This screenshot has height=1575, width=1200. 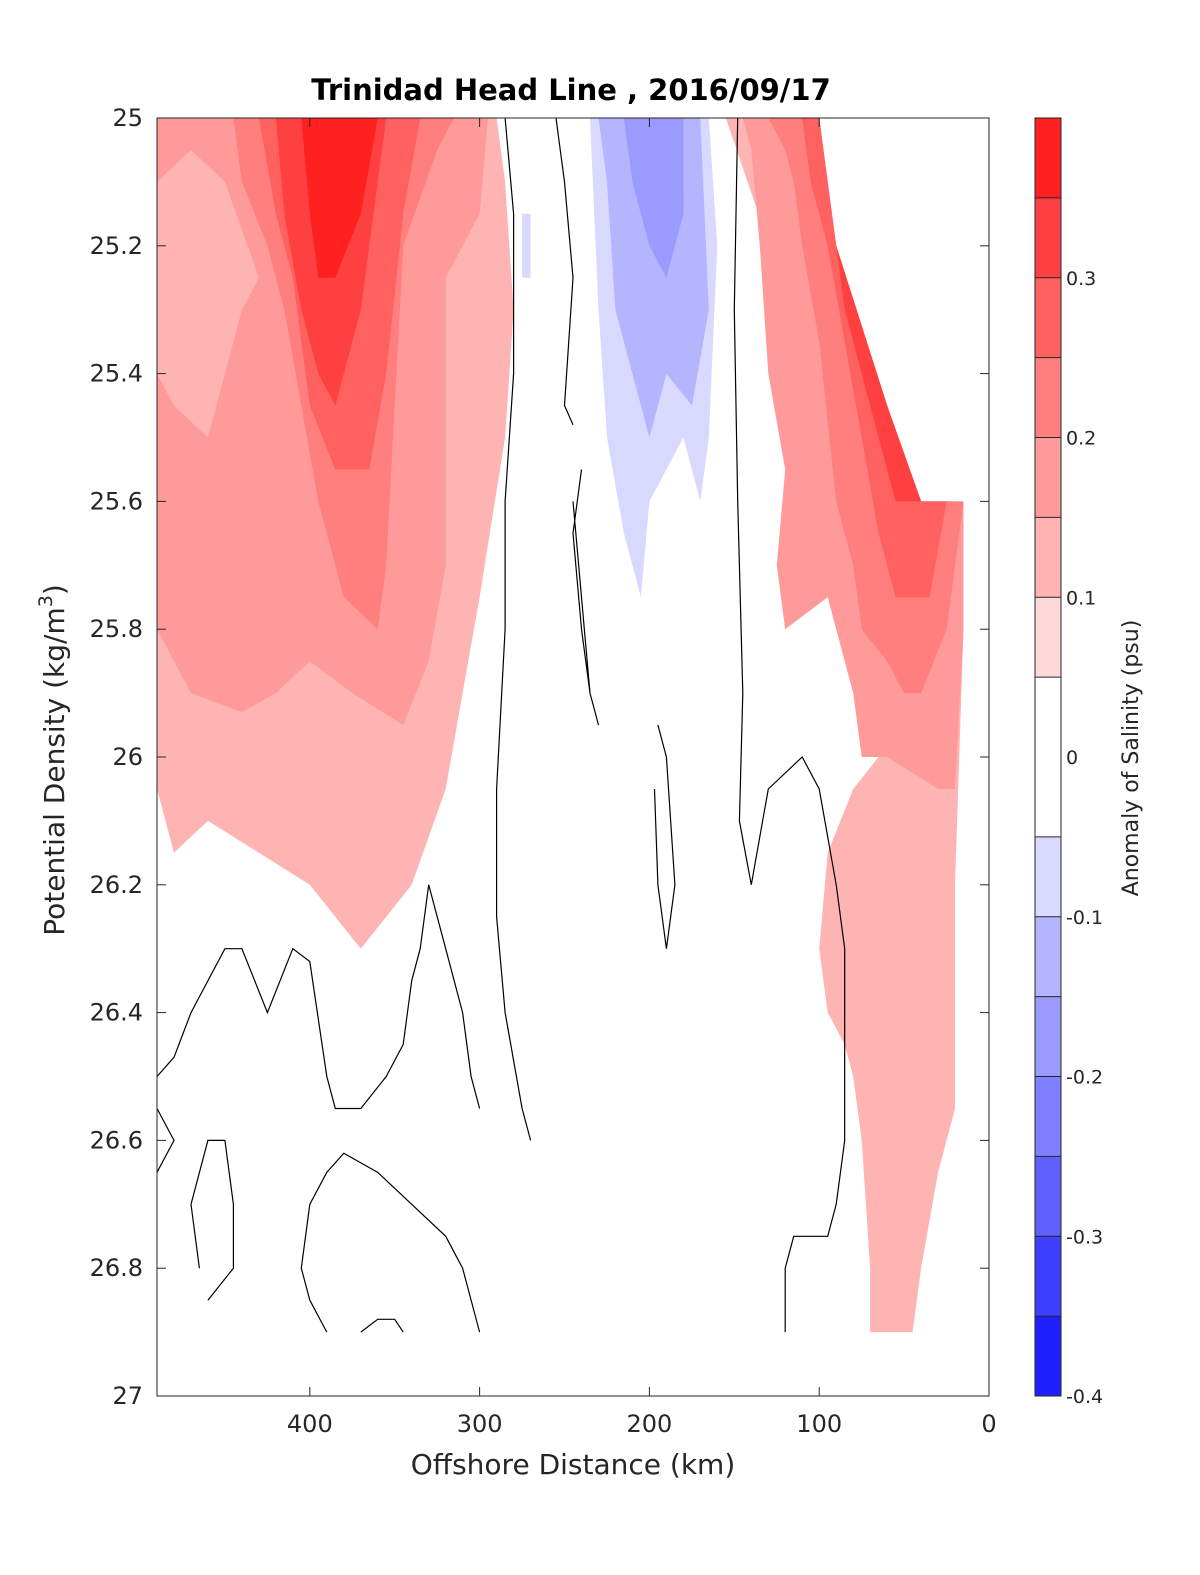 What do you see at coordinates (1084, 1237) in the screenshot?
I see `colorbar-tick-label: -0.3` at bounding box center [1084, 1237].